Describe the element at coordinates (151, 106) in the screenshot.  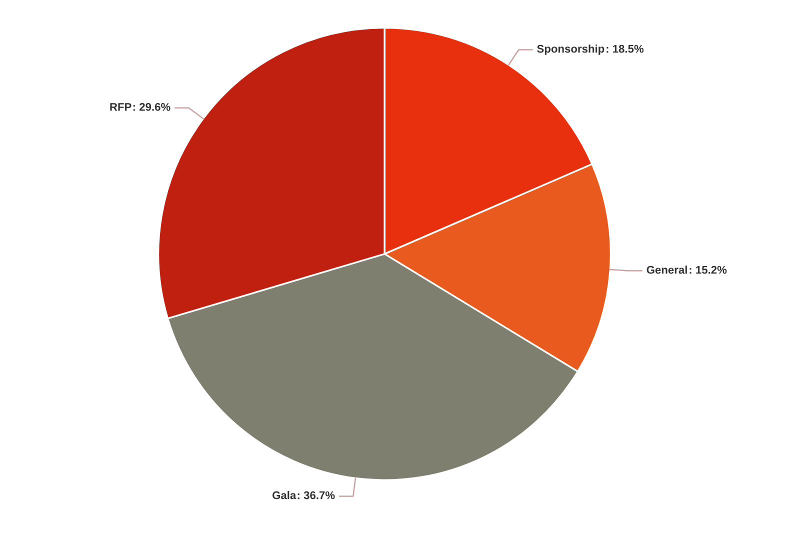
I see `data-label: : 29.6%` at that location.